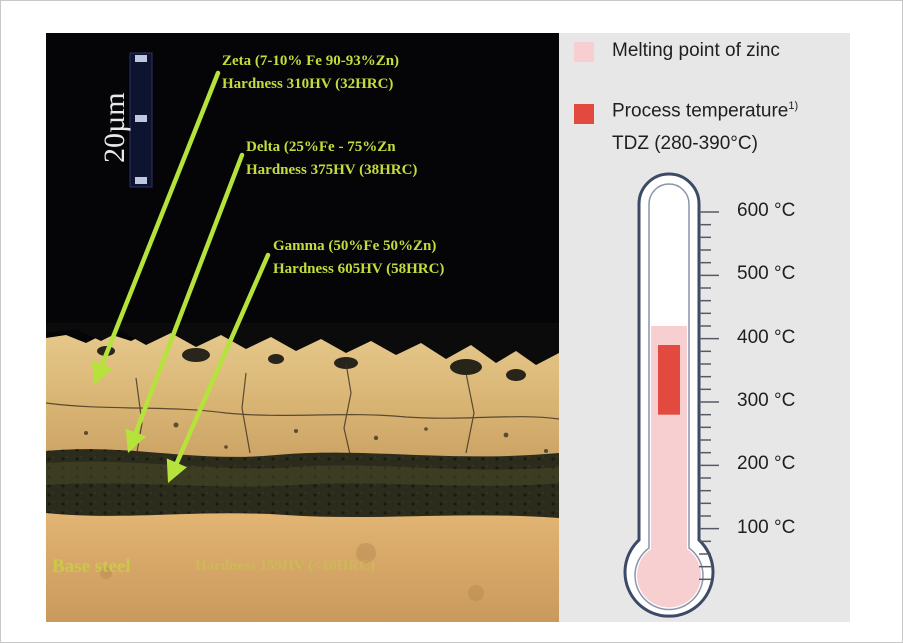 This screenshot has width=903, height=643. Describe the element at coordinates (218, 367) in the screenshot. I see `gamma-arrow` at that location.